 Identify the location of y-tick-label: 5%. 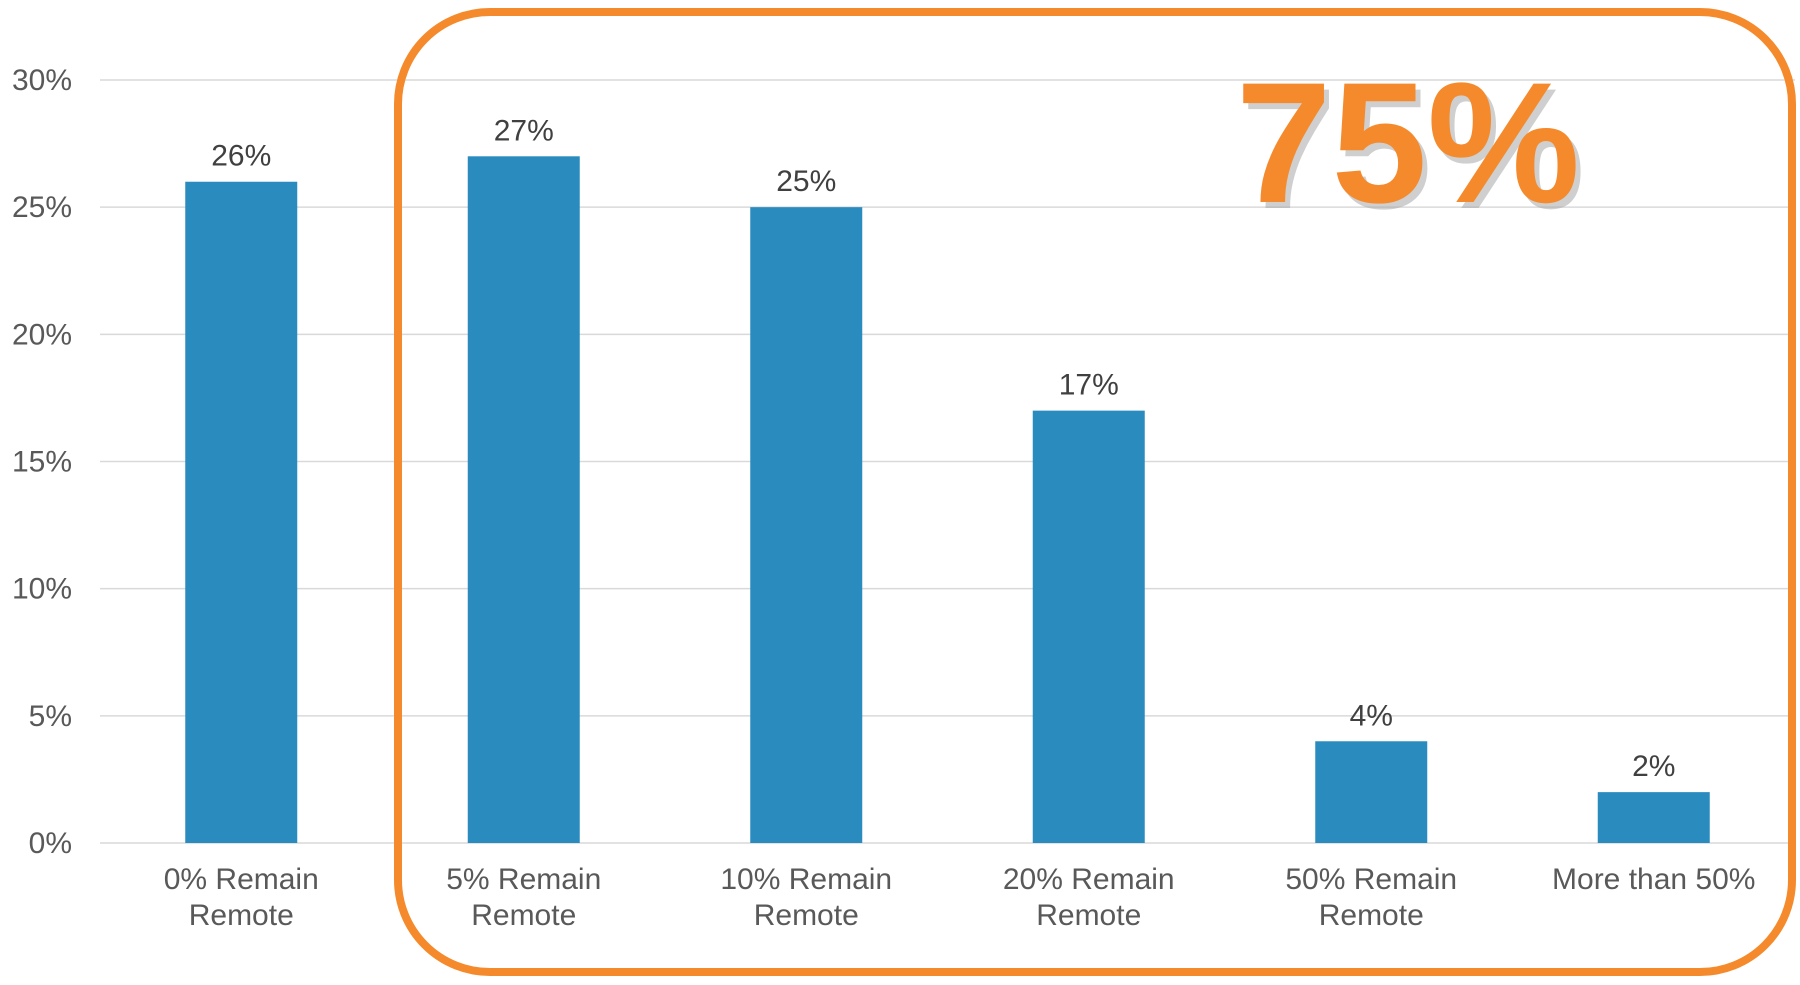
(50, 716).